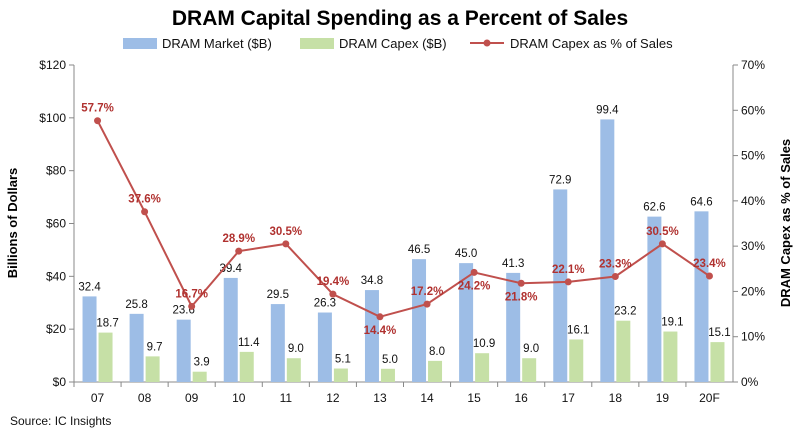 This screenshot has width=800, height=432. What do you see at coordinates (155, 347) in the screenshot?
I see `data-label-dram-capex: 9.7` at bounding box center [155, 347].